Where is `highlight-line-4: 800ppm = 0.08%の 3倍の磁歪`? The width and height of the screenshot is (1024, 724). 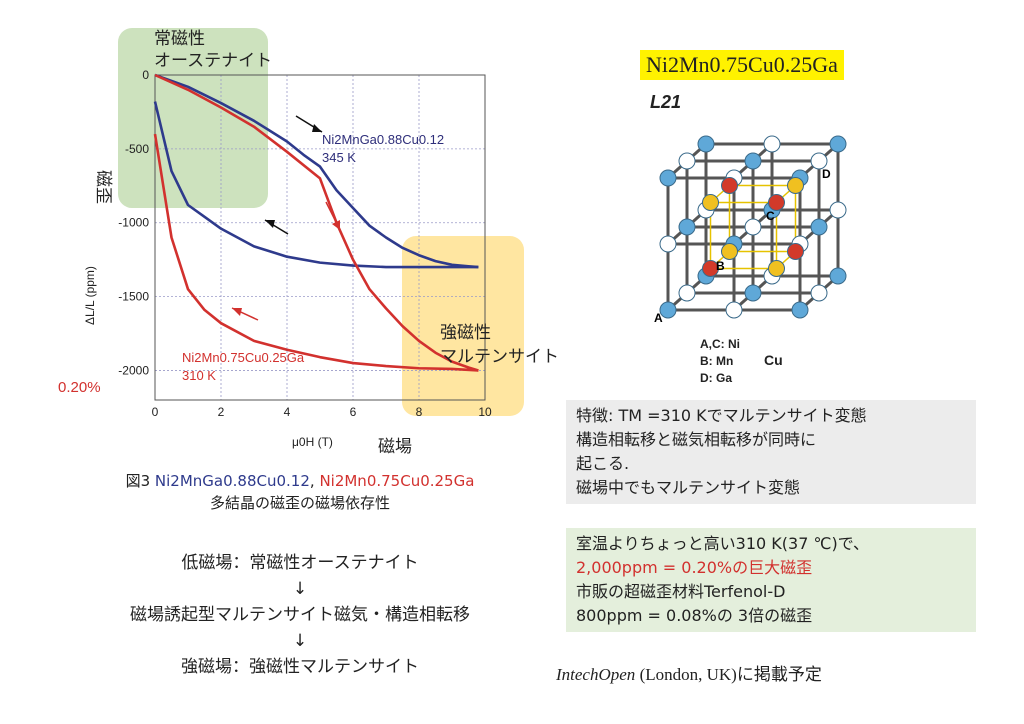
highlight-line-4: 800ppm = 0.08%の 3倍の磁歪 is located at coordinates (694, 615).